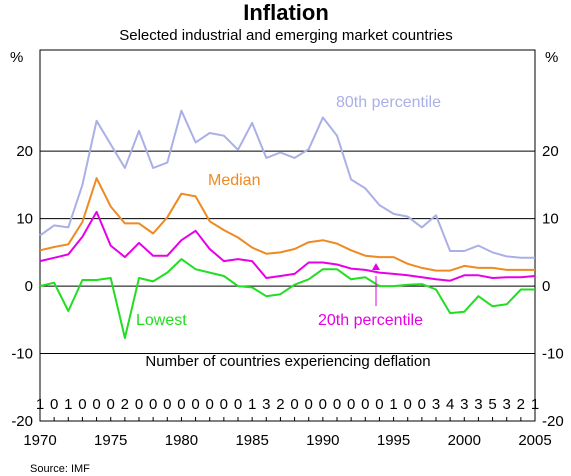  I want to click on deflation-count-2000: 3, so click(464, 404).